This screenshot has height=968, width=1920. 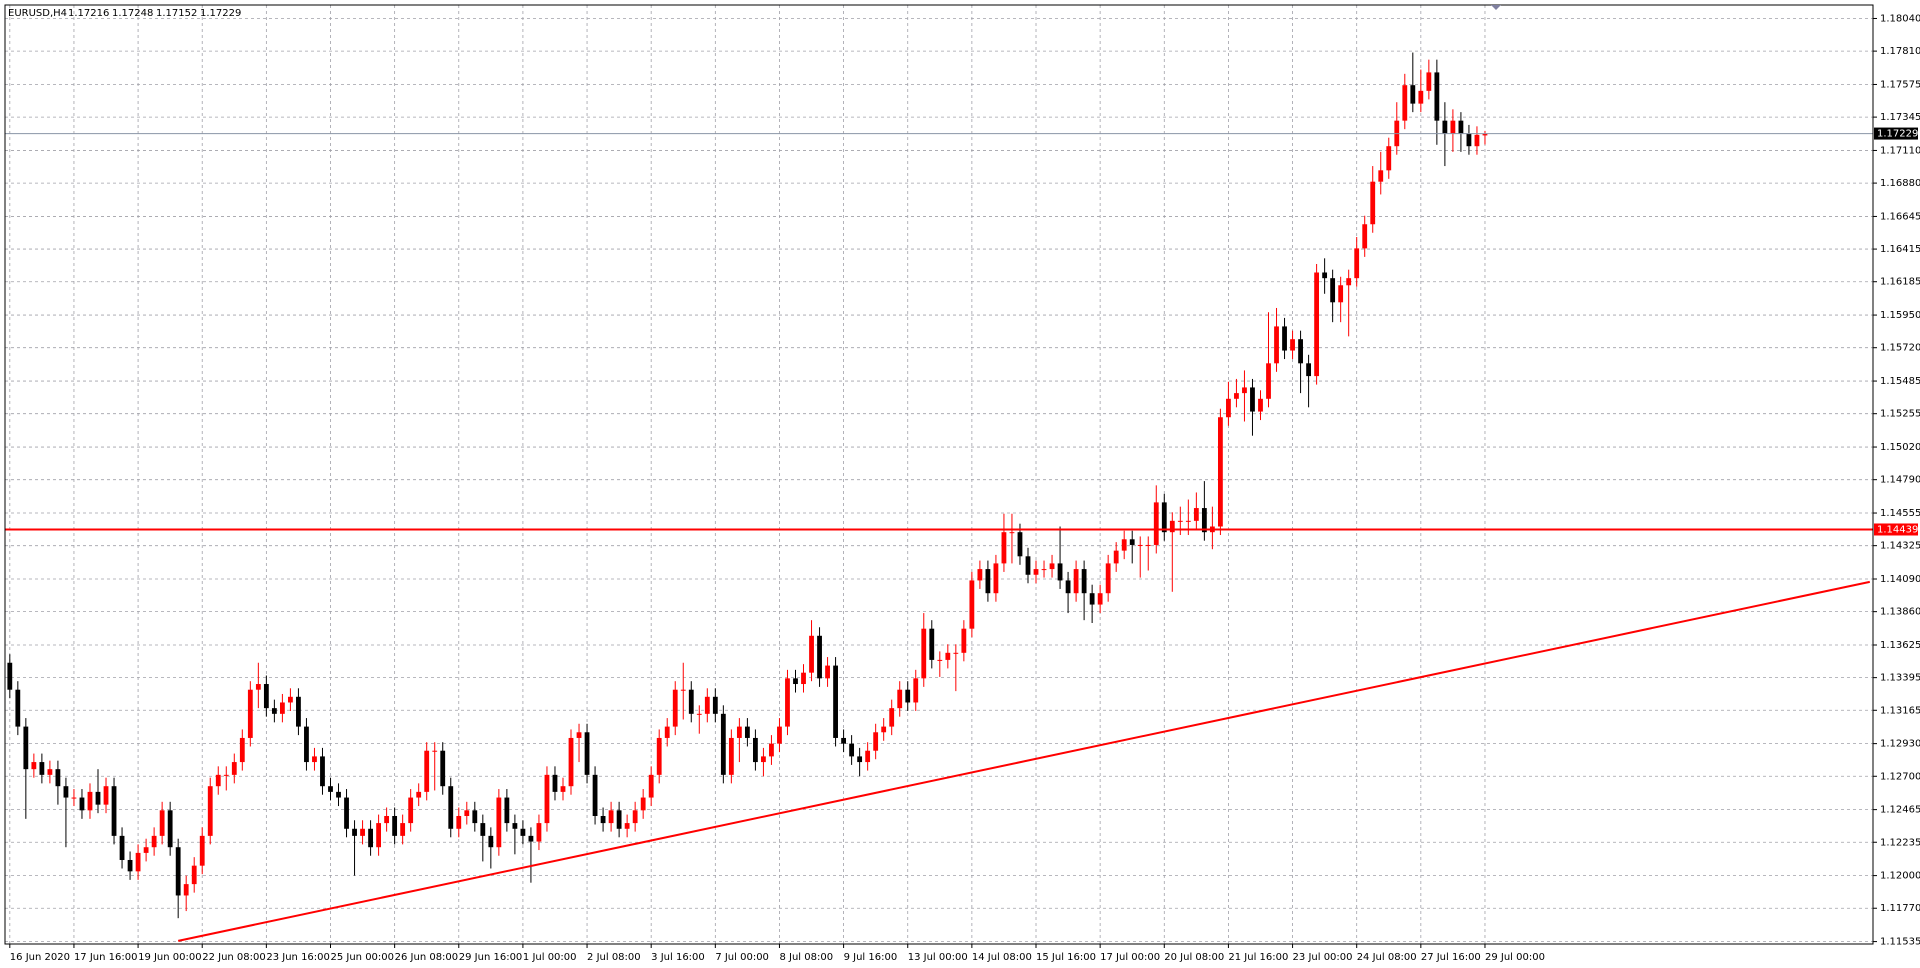 What do you see at coordinates (1900, 744) in the screenshot?
I see `y-tick-label: 1.12930` at bounding box center [1900, 744].